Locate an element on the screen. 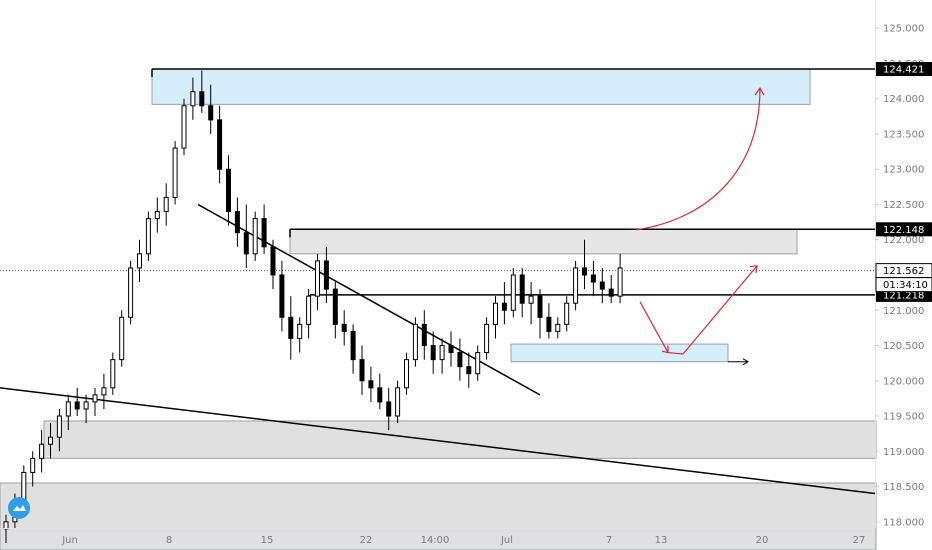  tradingview-cloud-icon is located at coordinates (19, 508).